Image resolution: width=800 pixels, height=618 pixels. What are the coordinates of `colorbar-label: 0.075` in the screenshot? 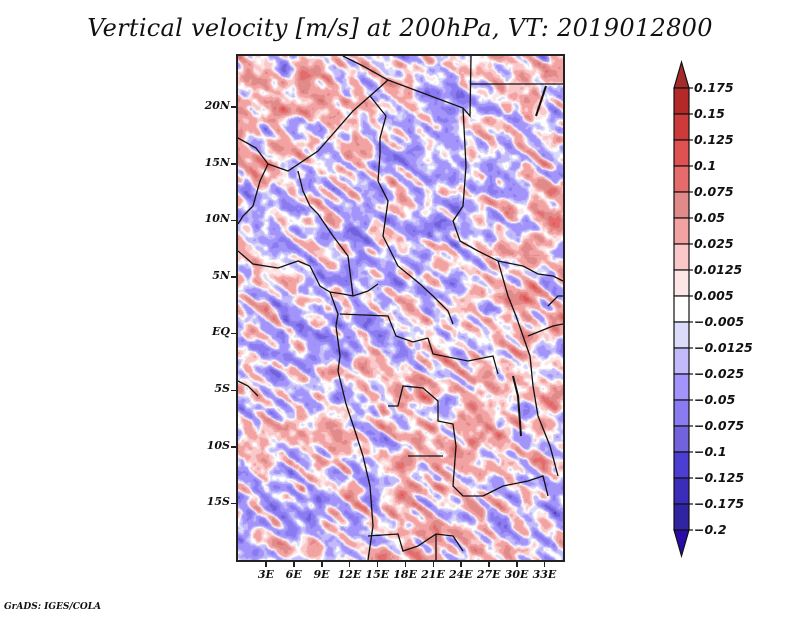 It's located at (714, 191).